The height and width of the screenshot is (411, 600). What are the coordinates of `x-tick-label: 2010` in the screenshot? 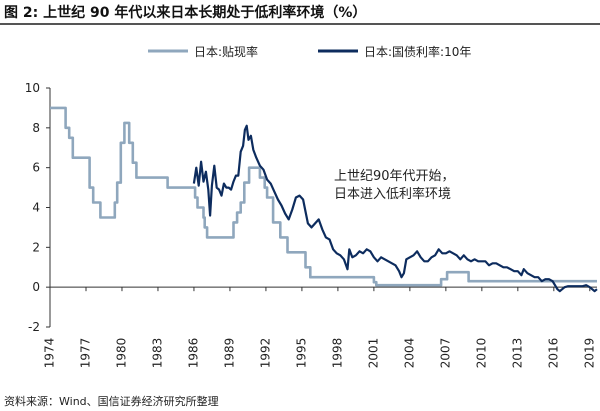 It's located at (481, 353).